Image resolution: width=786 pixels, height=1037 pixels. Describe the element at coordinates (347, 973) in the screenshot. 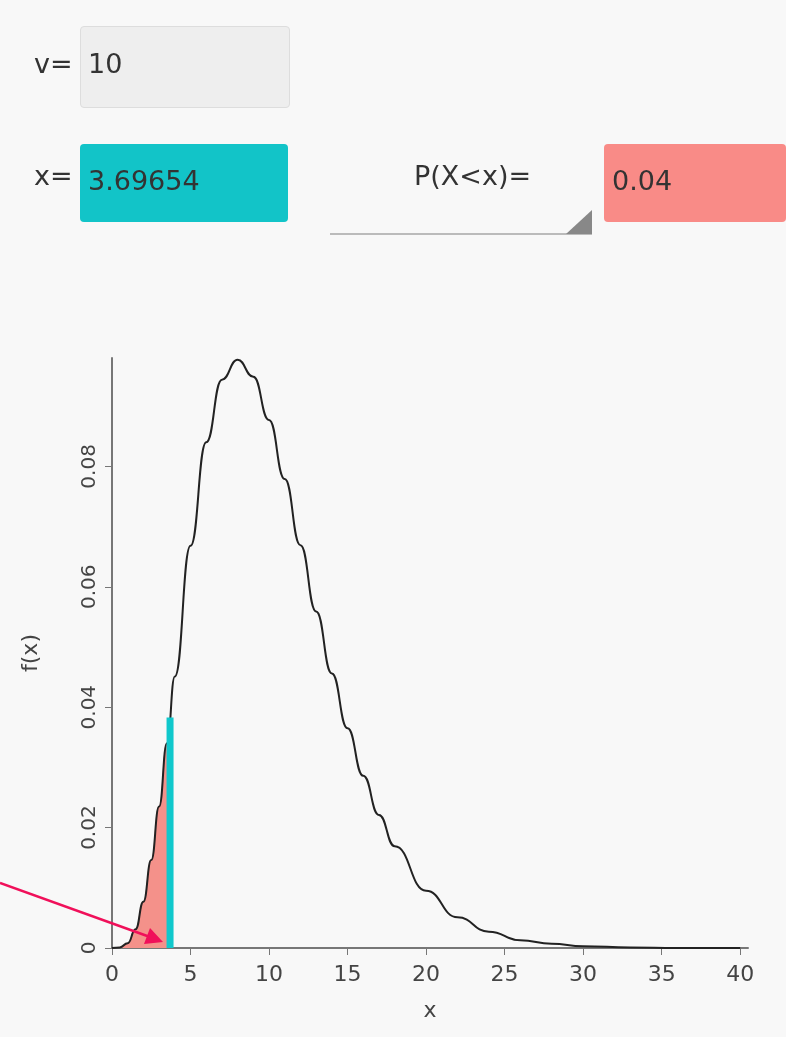

I see `x-tick-label: 15` at that location.